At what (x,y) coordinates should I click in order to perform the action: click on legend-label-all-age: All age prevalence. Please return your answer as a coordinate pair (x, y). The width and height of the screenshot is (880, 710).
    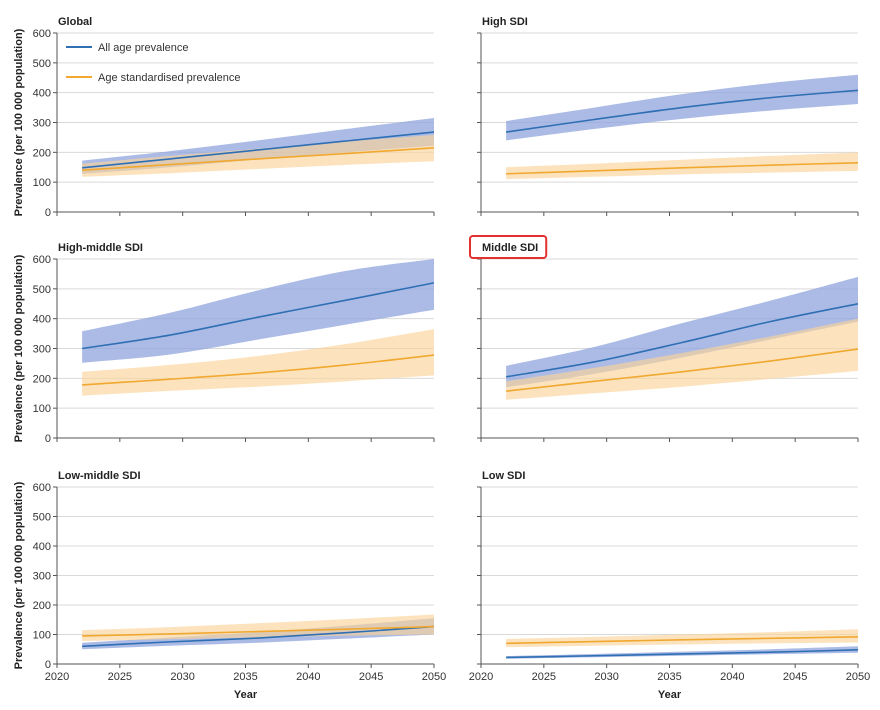
    Looking at the image, I should click on (143, 48).